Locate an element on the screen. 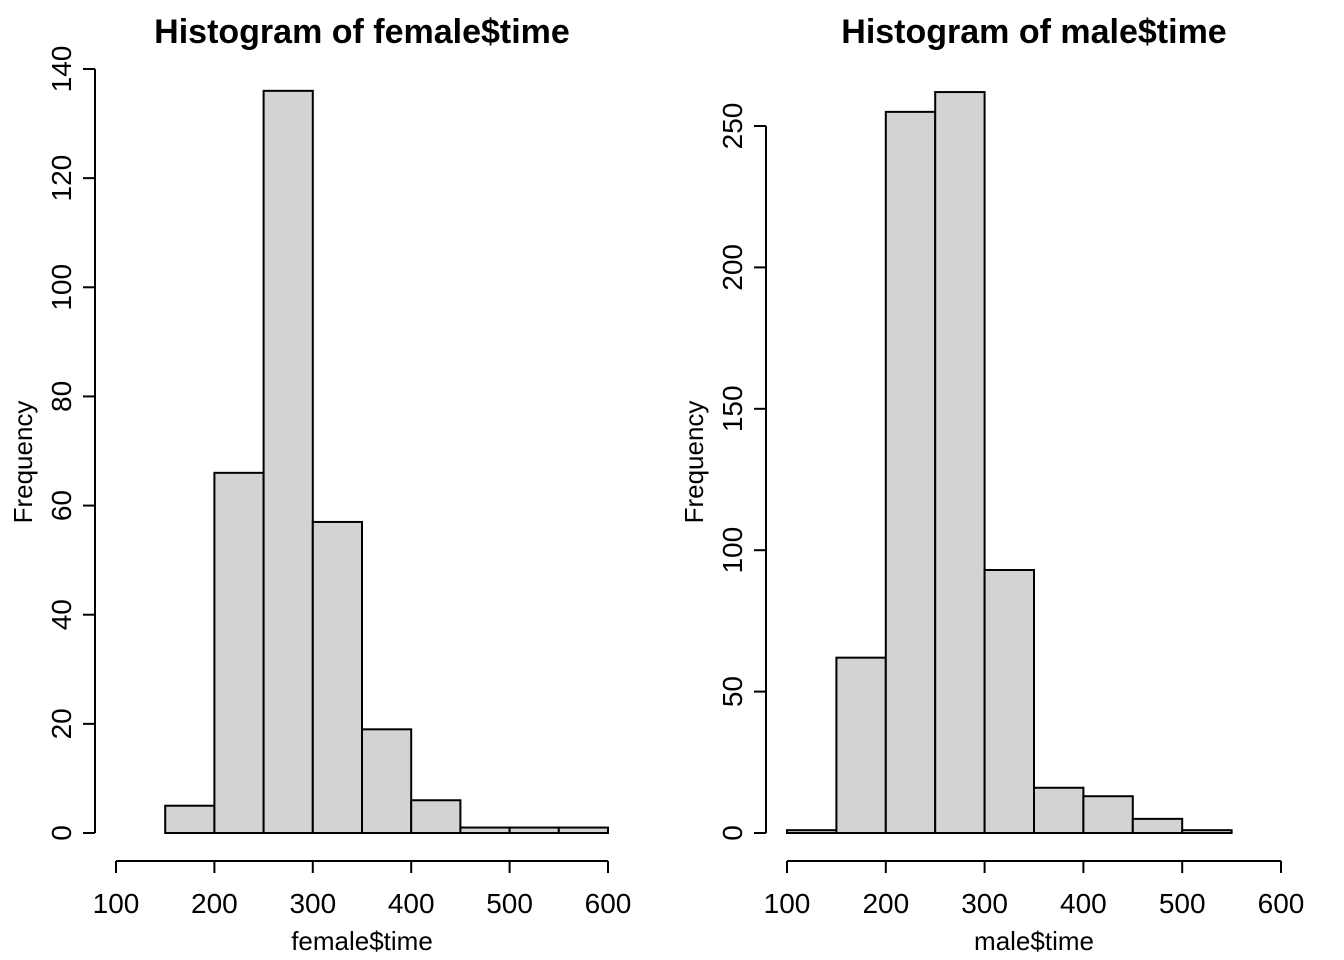 This screenshot has height=960, width=1344. y-tick-label: 60 is located at coordinates (61, 505).